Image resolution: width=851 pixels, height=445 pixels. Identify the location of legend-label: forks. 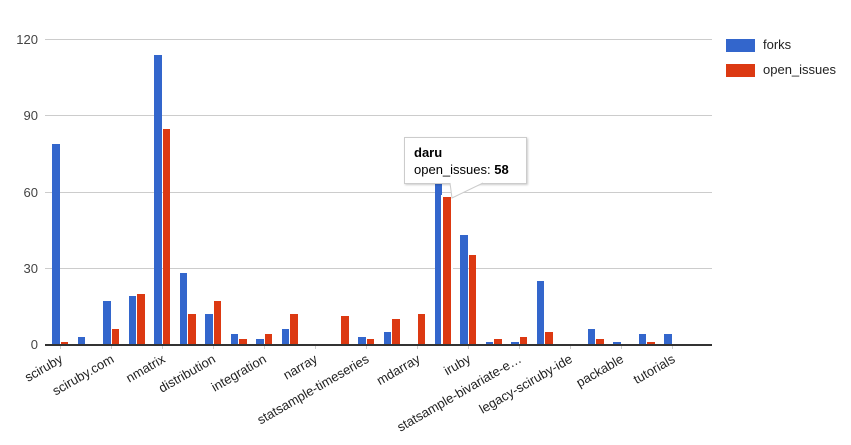
(777, 44).